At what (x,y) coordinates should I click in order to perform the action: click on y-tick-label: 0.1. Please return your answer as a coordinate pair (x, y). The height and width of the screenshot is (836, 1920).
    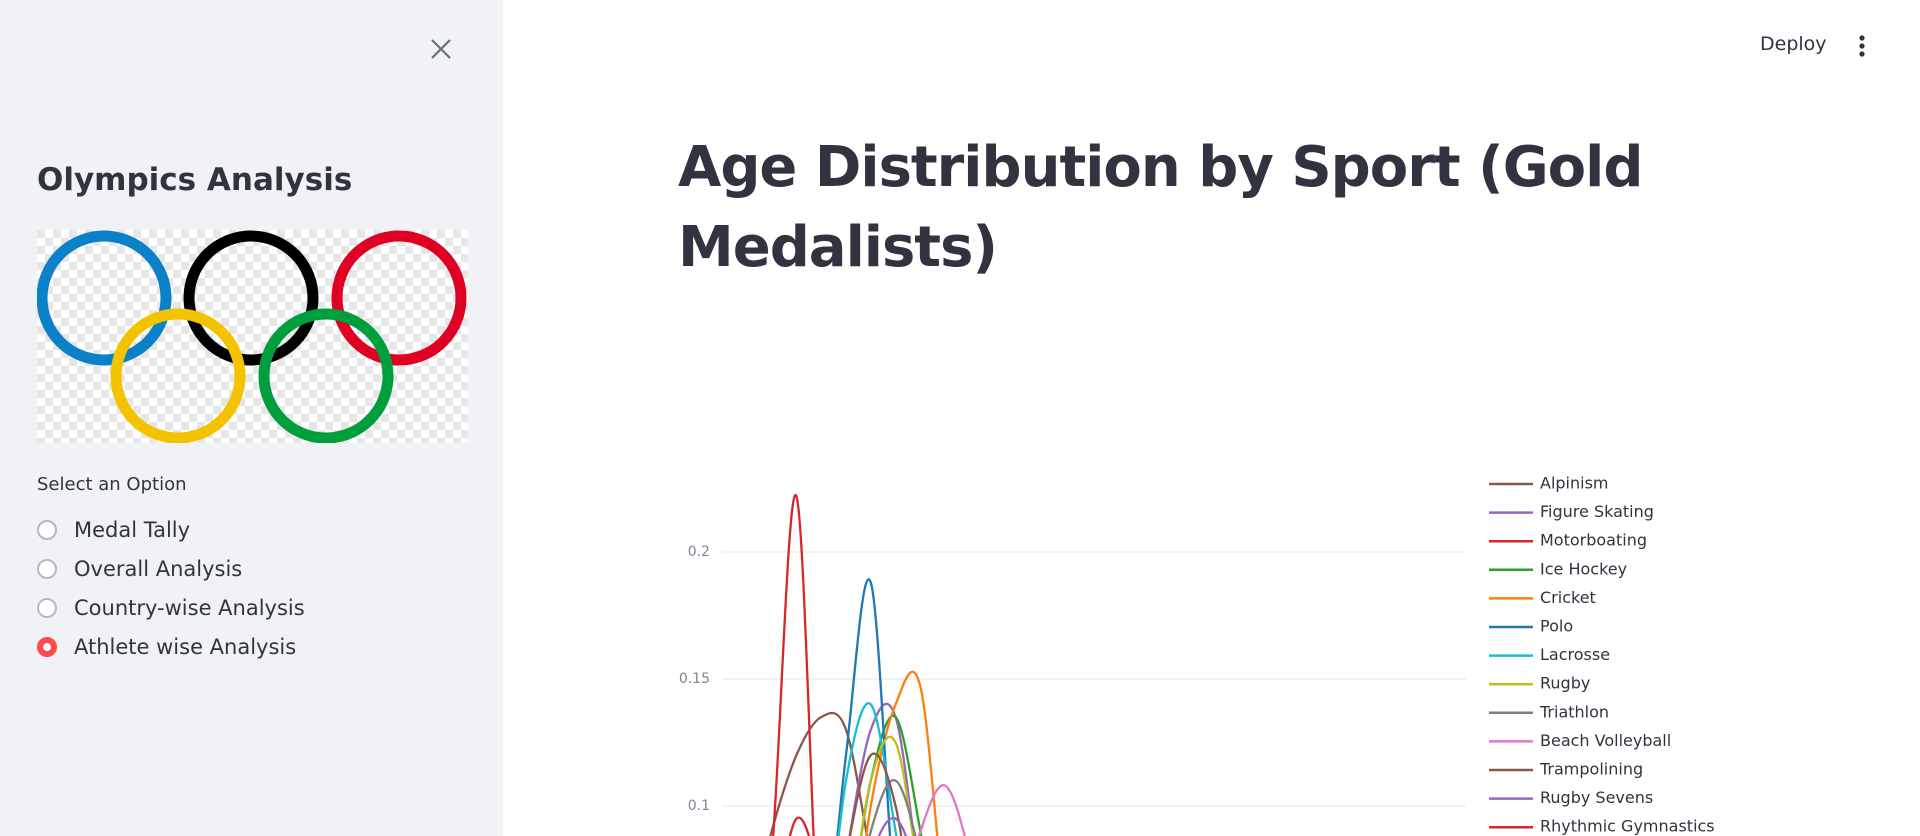
    Looking at the image, I should click on (699, 806).